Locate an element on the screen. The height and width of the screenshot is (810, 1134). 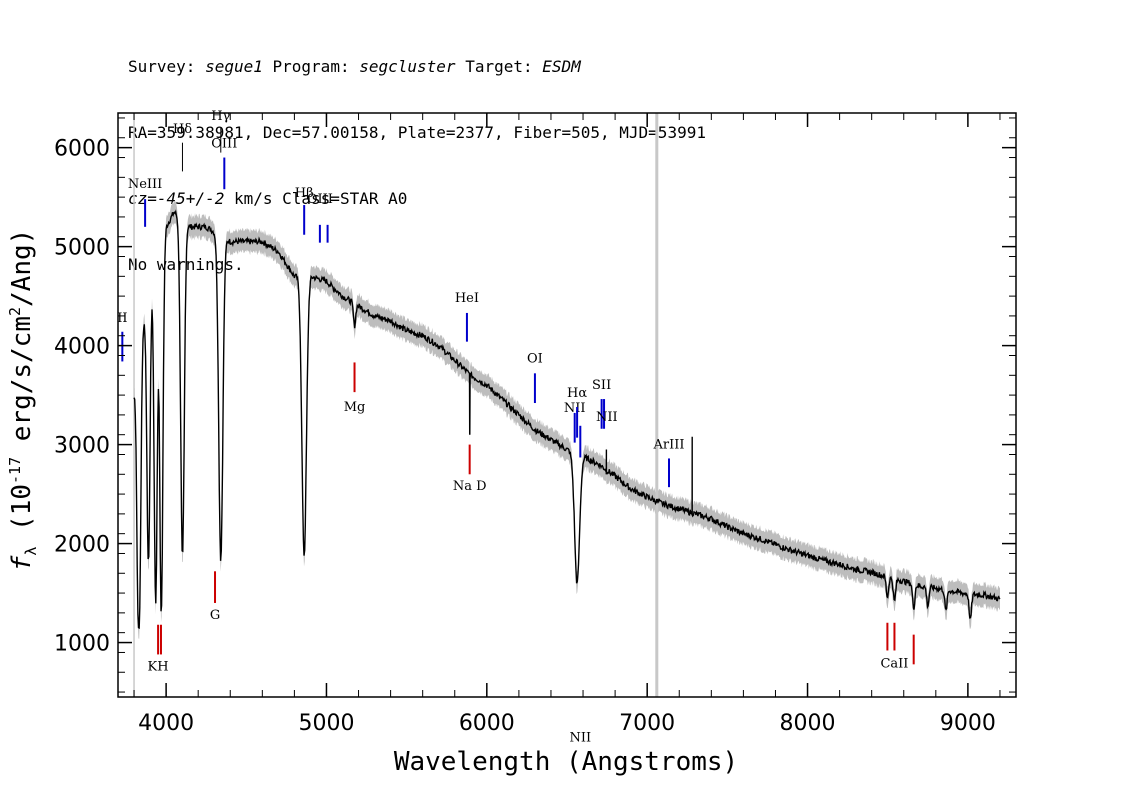
line-marker-label: G is located at coordinates (215, 615).